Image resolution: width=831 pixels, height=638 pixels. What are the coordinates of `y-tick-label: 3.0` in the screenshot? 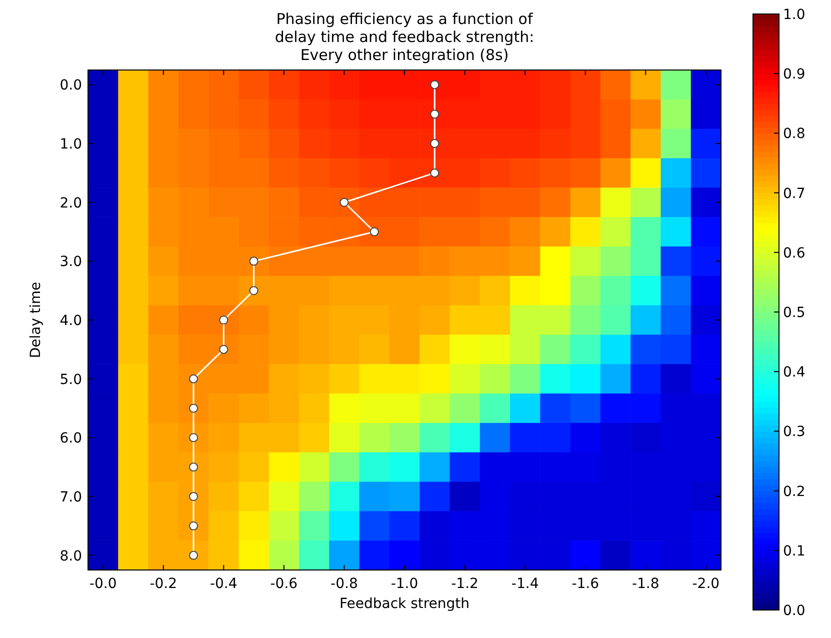 It's located at (71, 262).